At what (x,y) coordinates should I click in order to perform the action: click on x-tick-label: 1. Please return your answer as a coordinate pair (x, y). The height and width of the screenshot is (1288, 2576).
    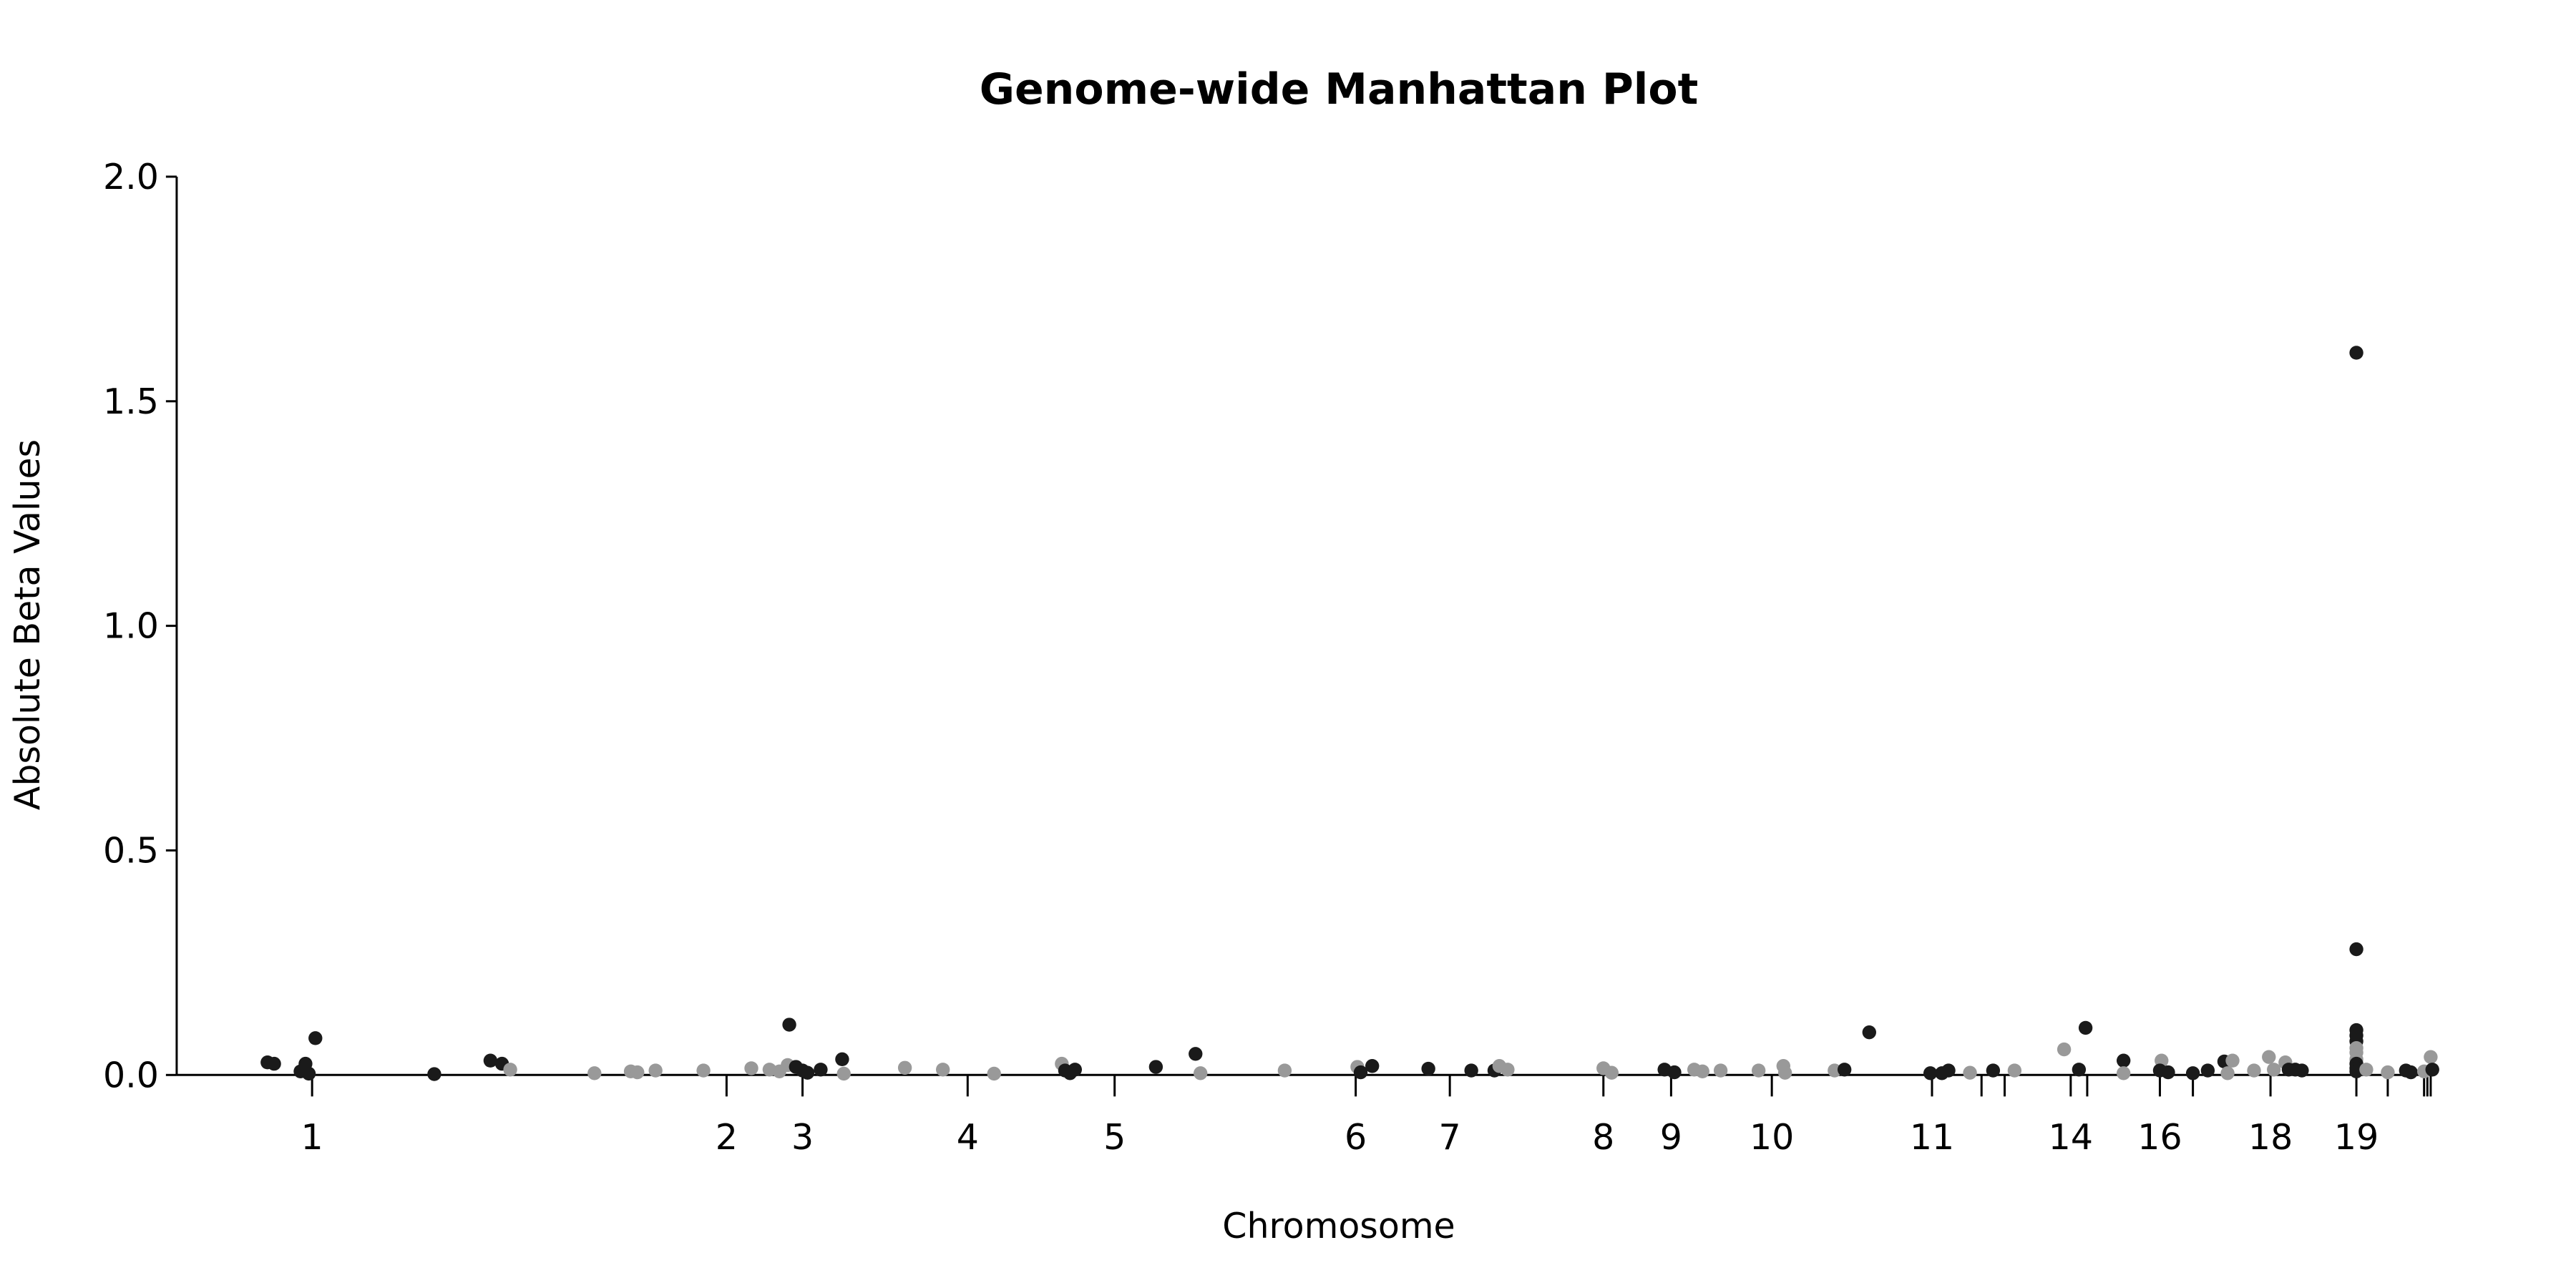
    Looking at the image, I should click on (312, 1137).